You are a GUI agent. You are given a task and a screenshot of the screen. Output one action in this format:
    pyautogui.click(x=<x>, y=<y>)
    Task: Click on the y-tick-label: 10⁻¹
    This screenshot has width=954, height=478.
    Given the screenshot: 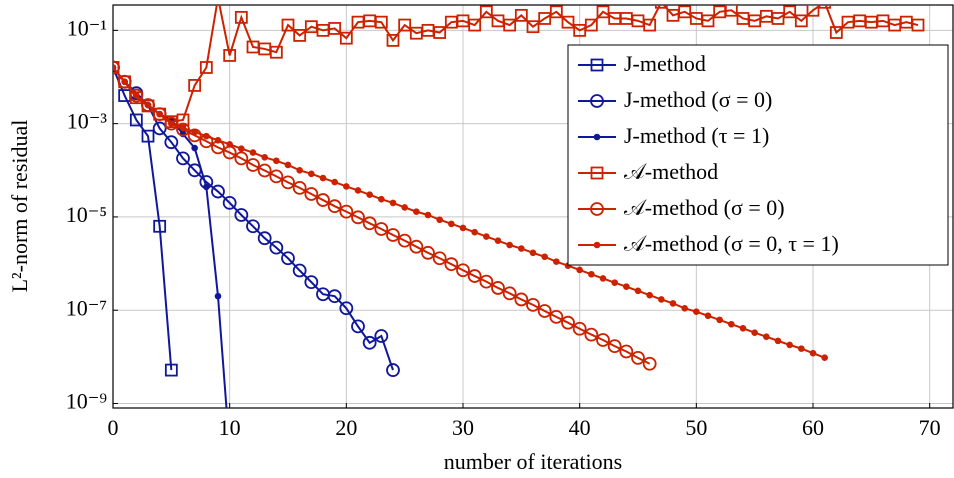 What is the action you would take?
    pyautogui.click(x=87, y=27)
    